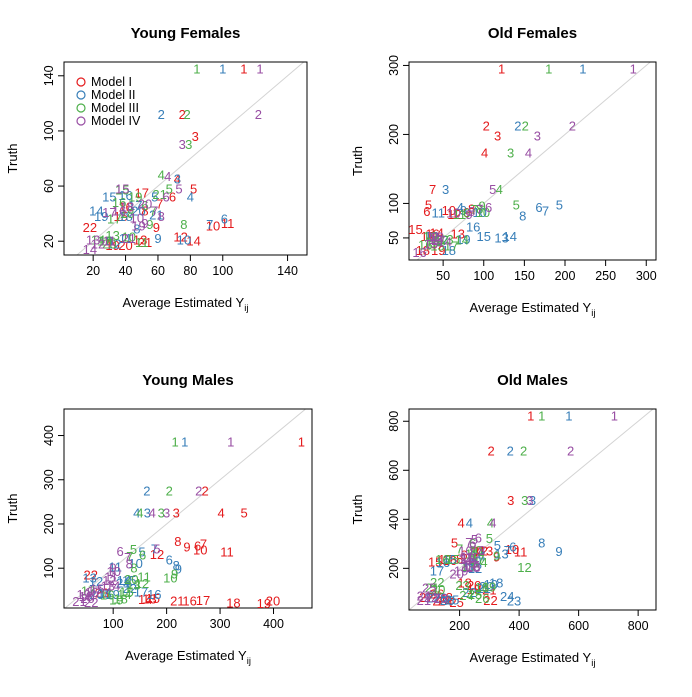  What do you see at coordinates (90, 227) in the screenshot?
I see `data-point: 22` at bounding box center [90, 227].